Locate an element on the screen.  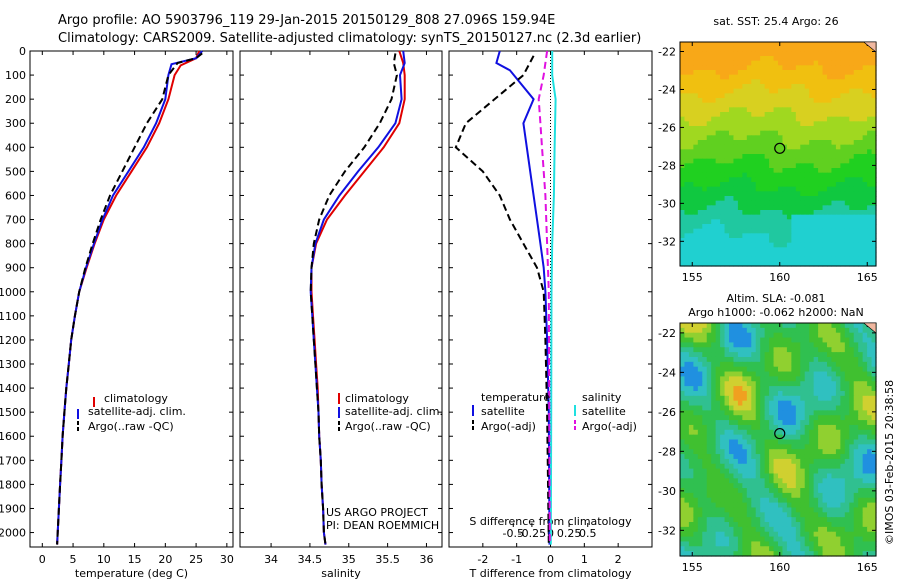
y-tick-label: 600 is located at coordinates (15, 195).